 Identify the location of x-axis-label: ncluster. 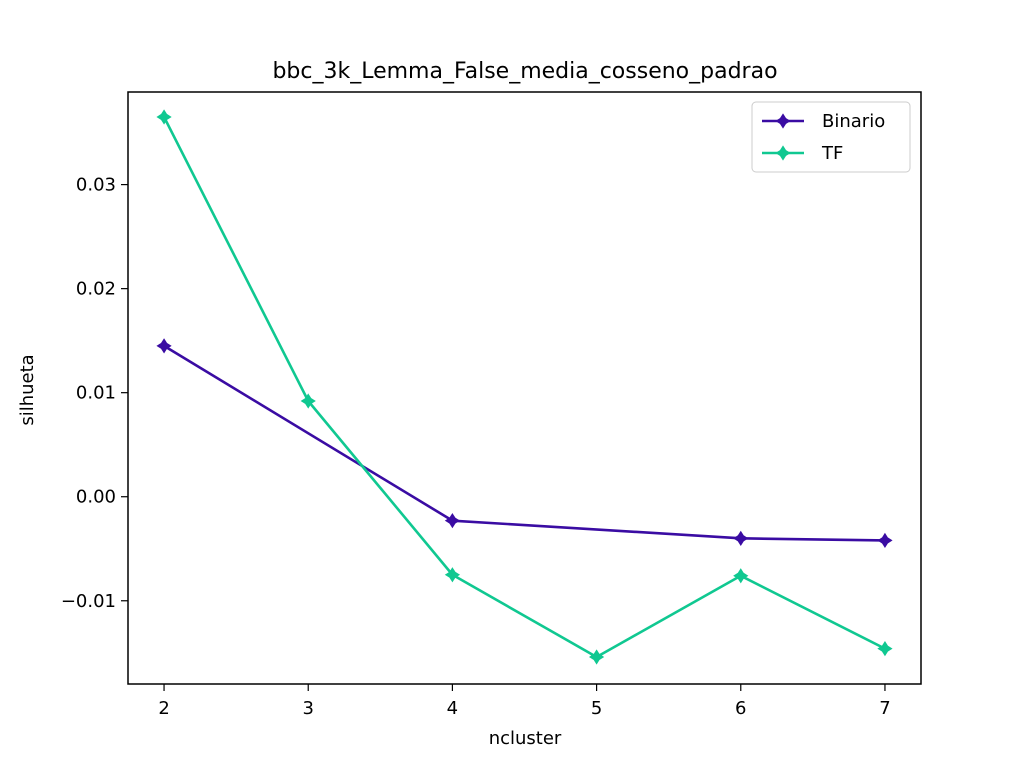
(525, 738).